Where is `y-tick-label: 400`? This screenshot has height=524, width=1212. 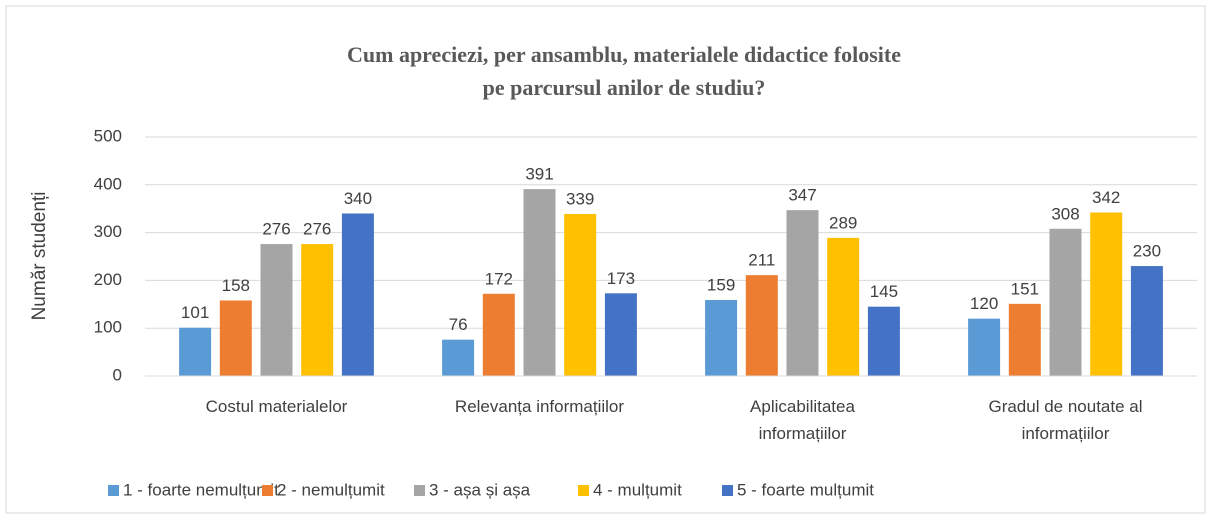
y-tick-label: 400 is located at coordinates (108, 183).